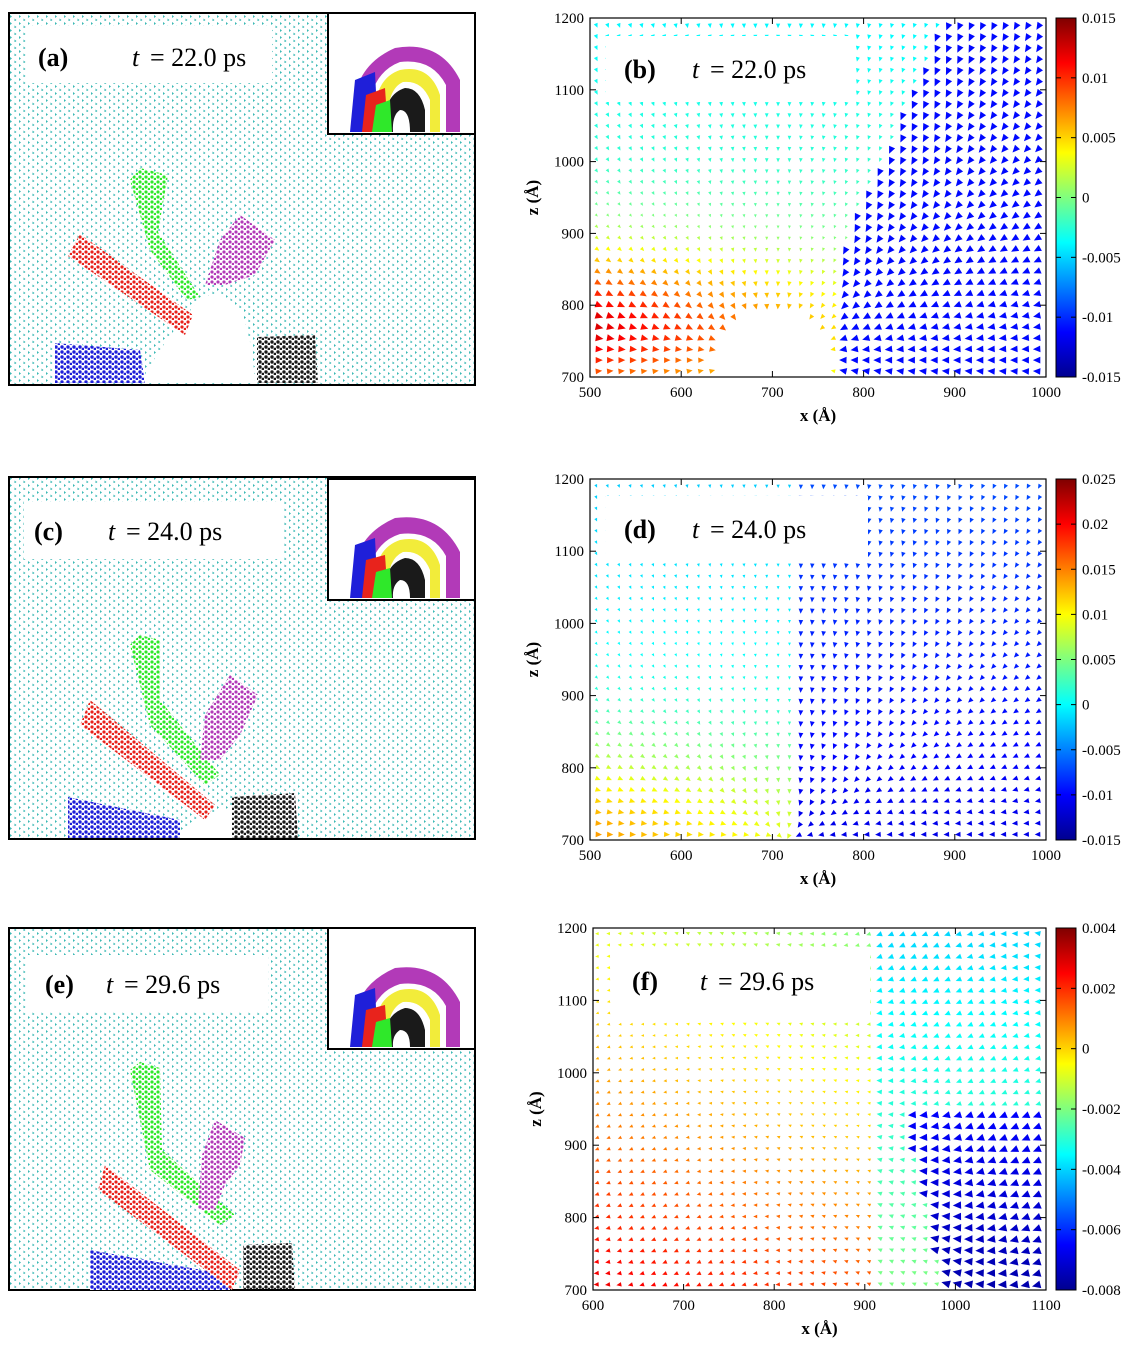 This screenshot has height=1355, width=1142. Describe the element at coordinates (569, 91) in the screenshot. I see `y-tick-label: 1100` at that location.